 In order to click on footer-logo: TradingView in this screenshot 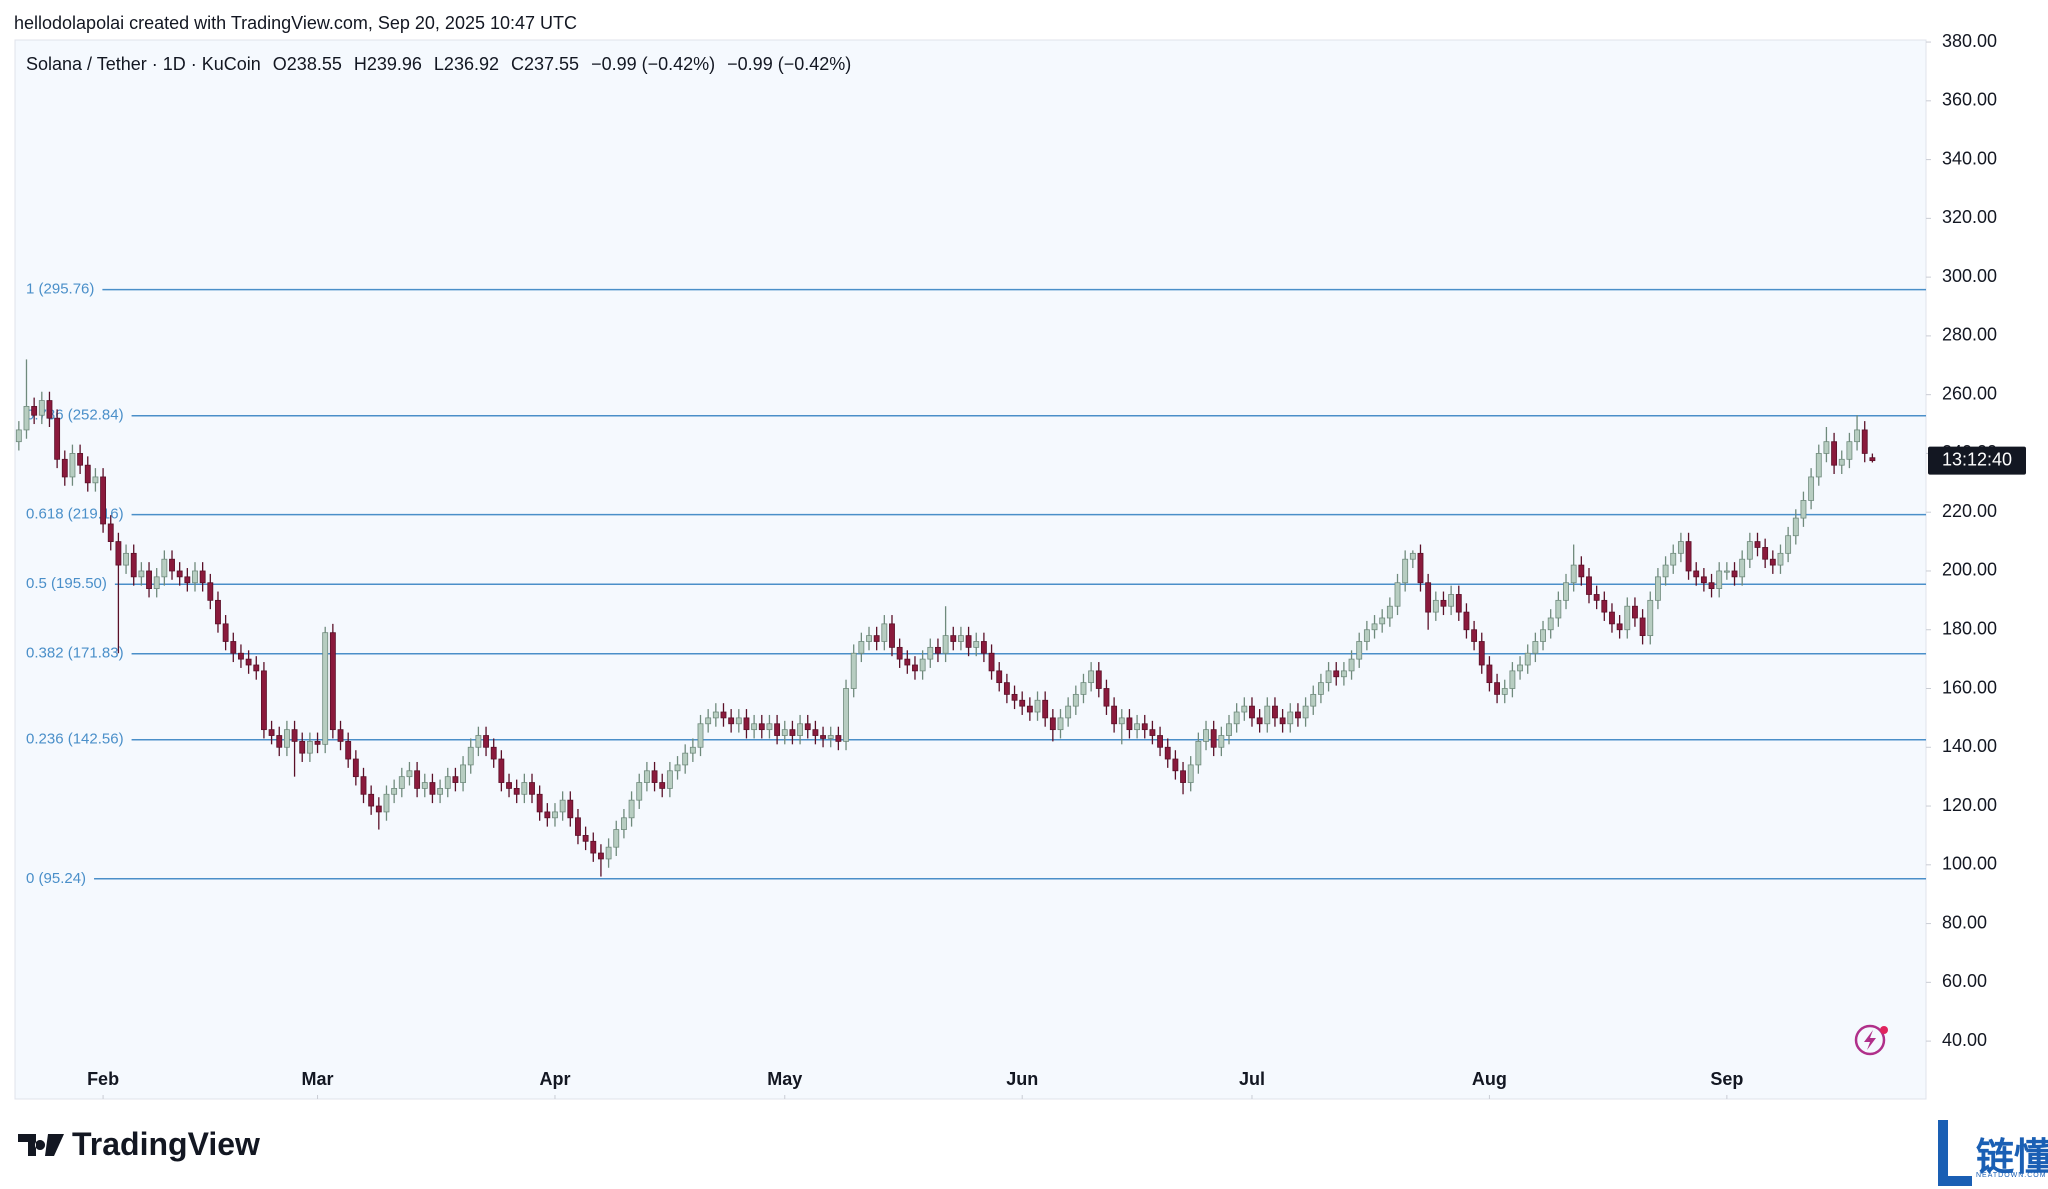, I will do `click(139, 1144)`.